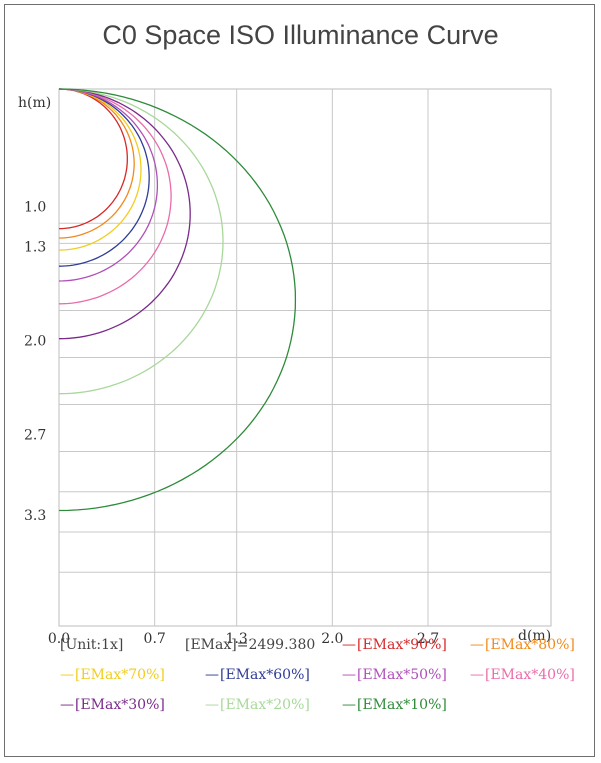 The width and height of the screenshot is (601, 763). I want to click on legend-label: [EMax*30%], so click(120, 705).